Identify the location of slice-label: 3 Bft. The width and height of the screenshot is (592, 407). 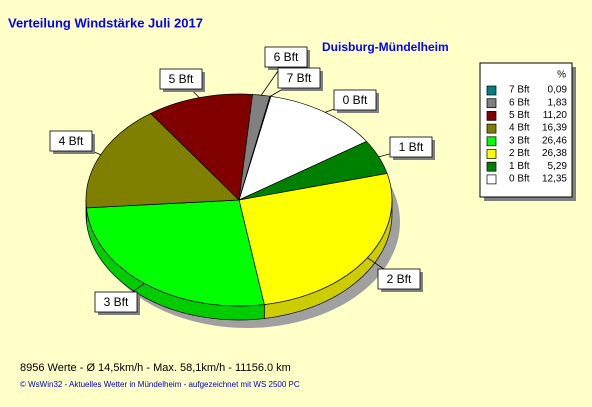
(116, 302).